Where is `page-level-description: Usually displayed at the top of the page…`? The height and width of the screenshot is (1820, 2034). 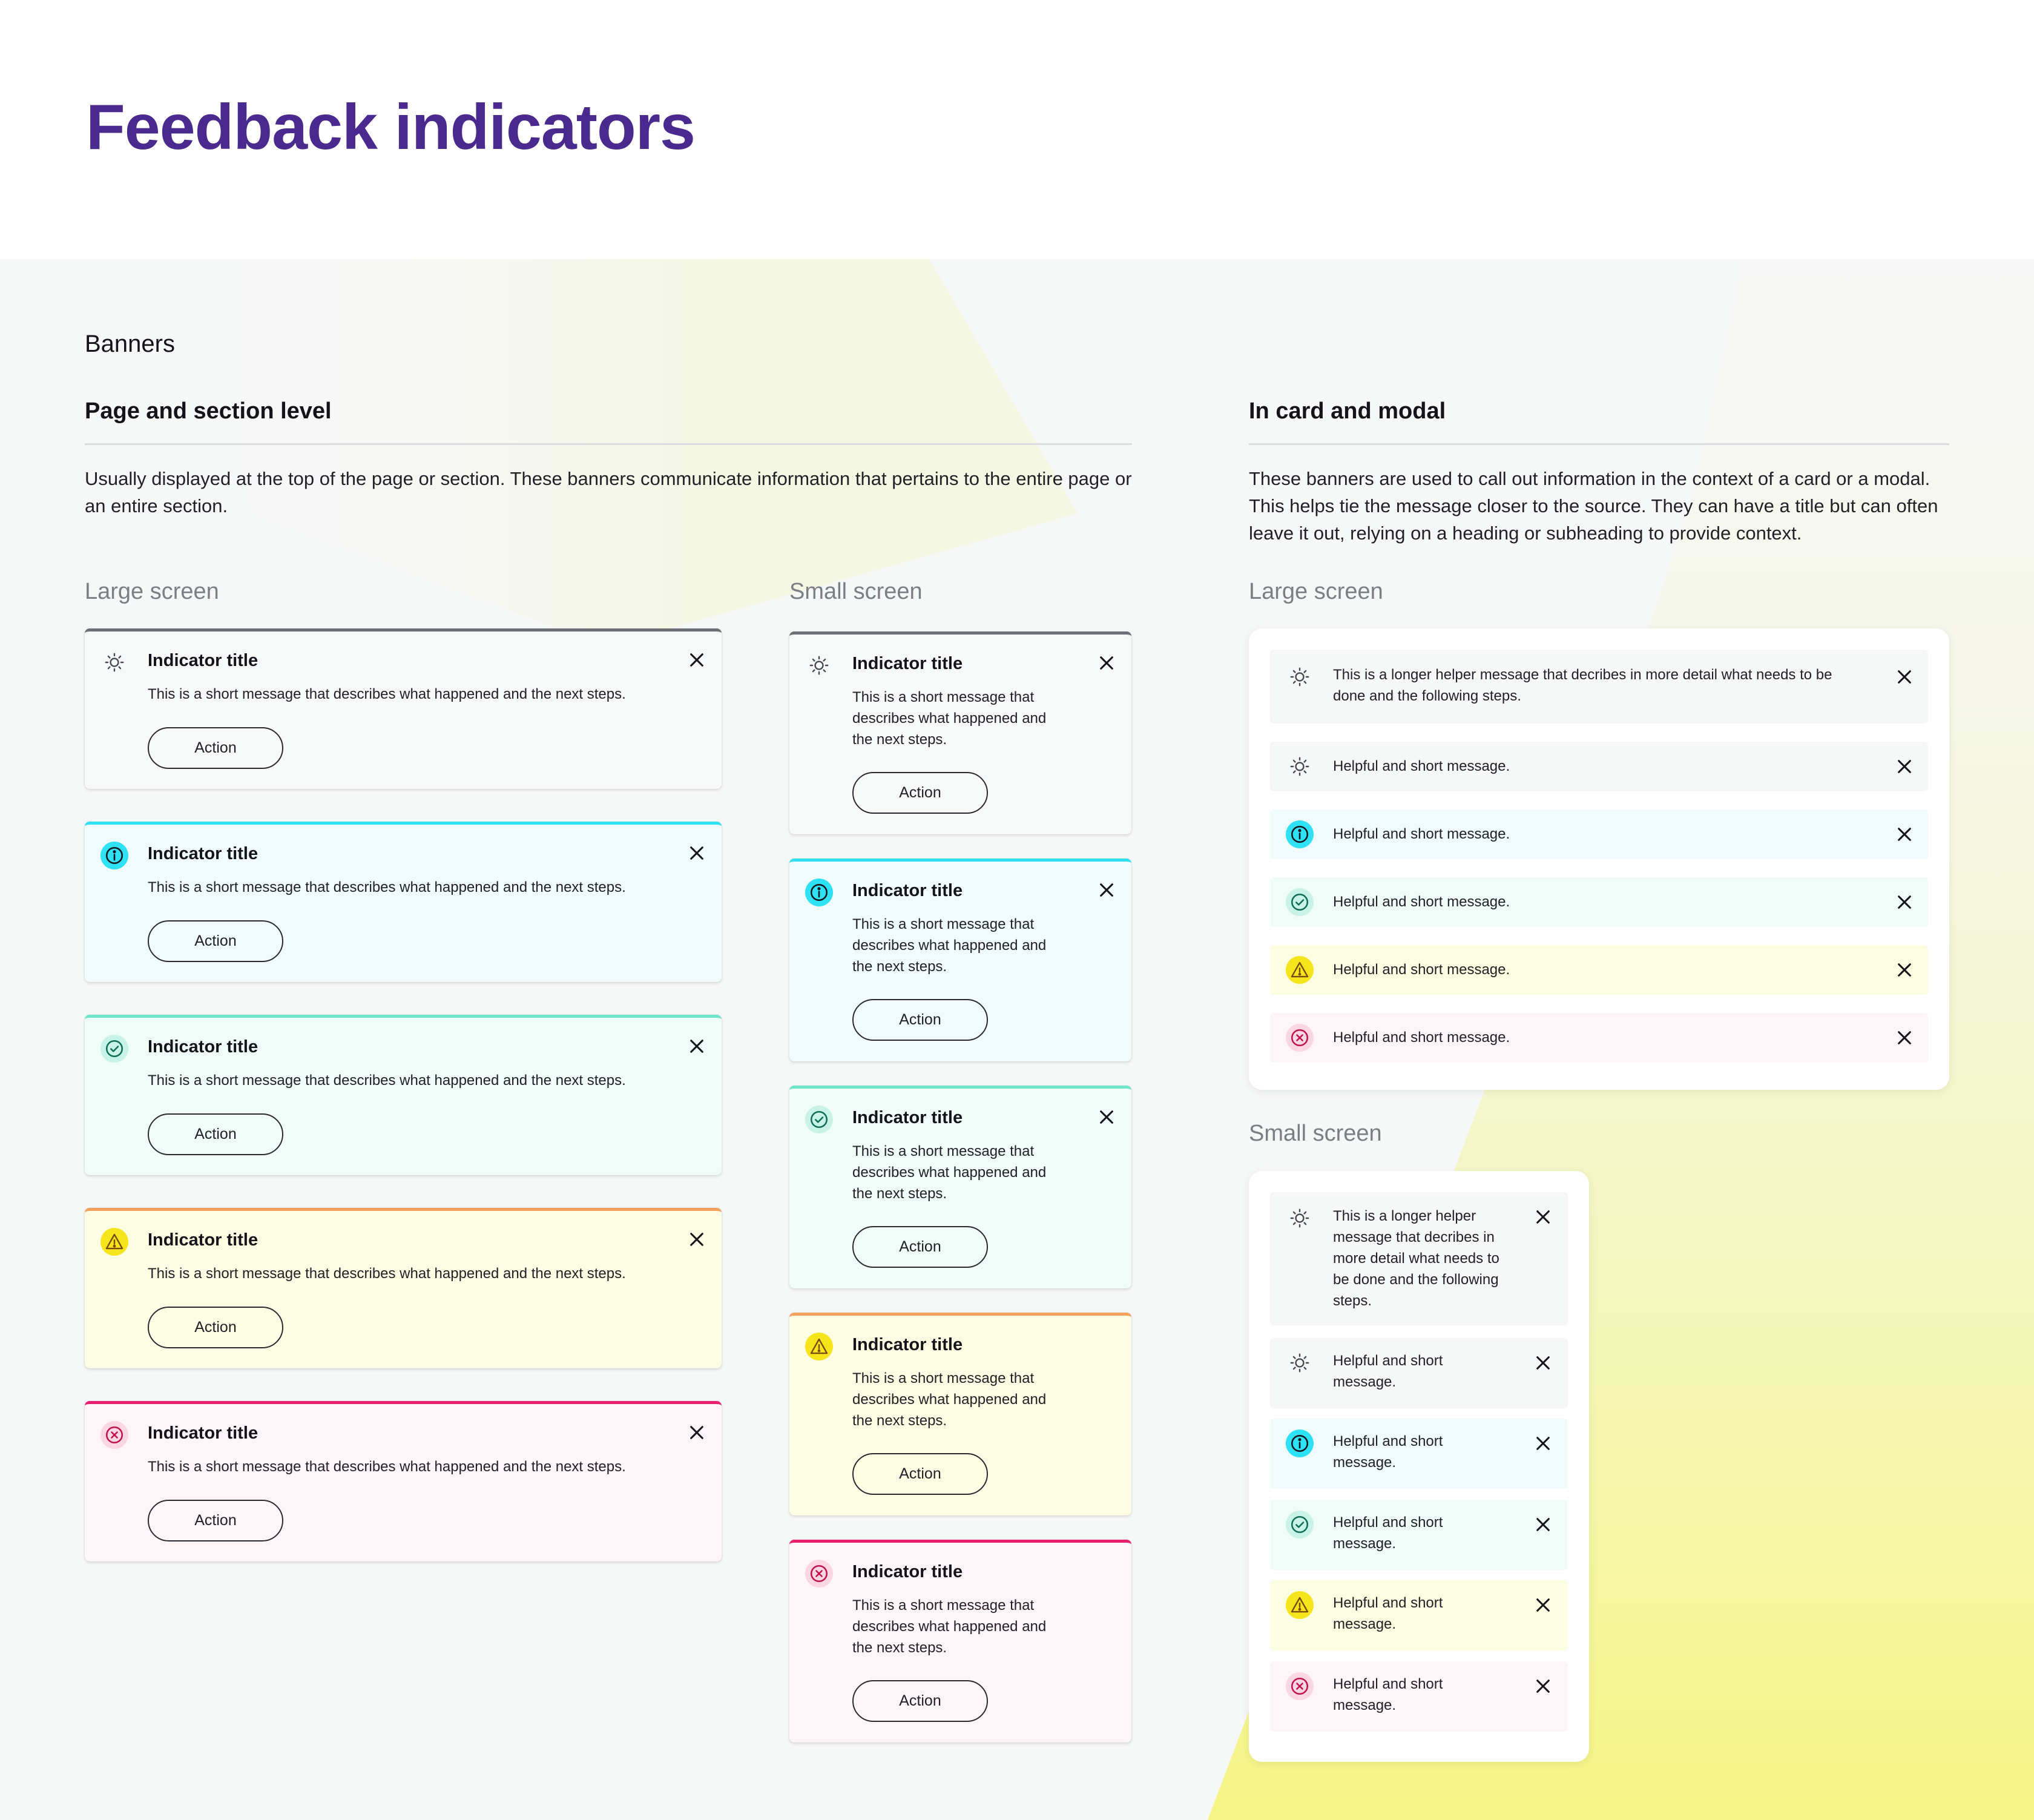 page-level-description: Usually displayed at the top of the page… is located at coordinates (608, 492).